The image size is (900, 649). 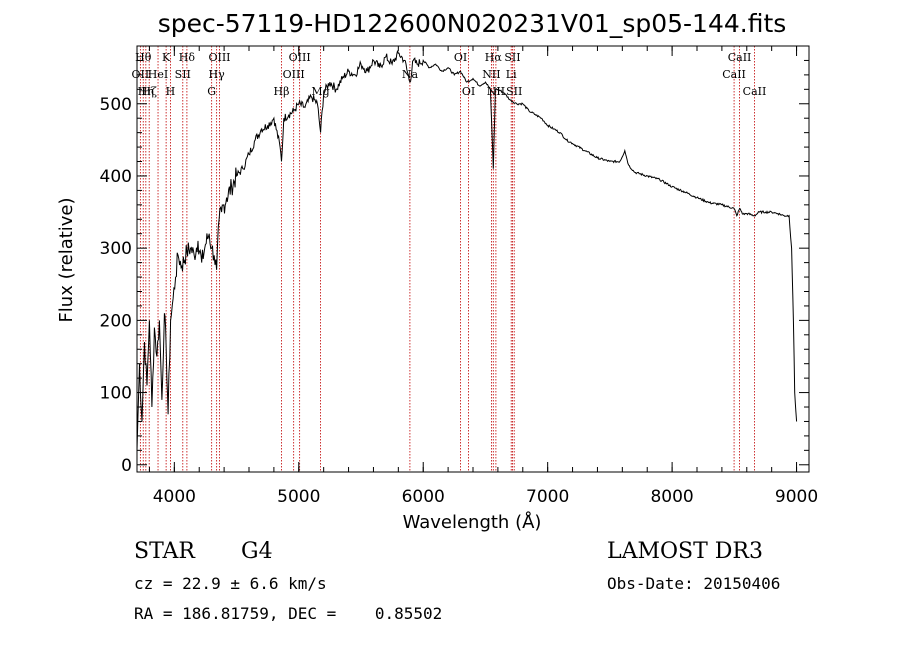 What do you see at coordinates (694, 583) in the screenshot?
I see `obs-date: Obs-Date: 20150406` at bounding box center [694, 583].